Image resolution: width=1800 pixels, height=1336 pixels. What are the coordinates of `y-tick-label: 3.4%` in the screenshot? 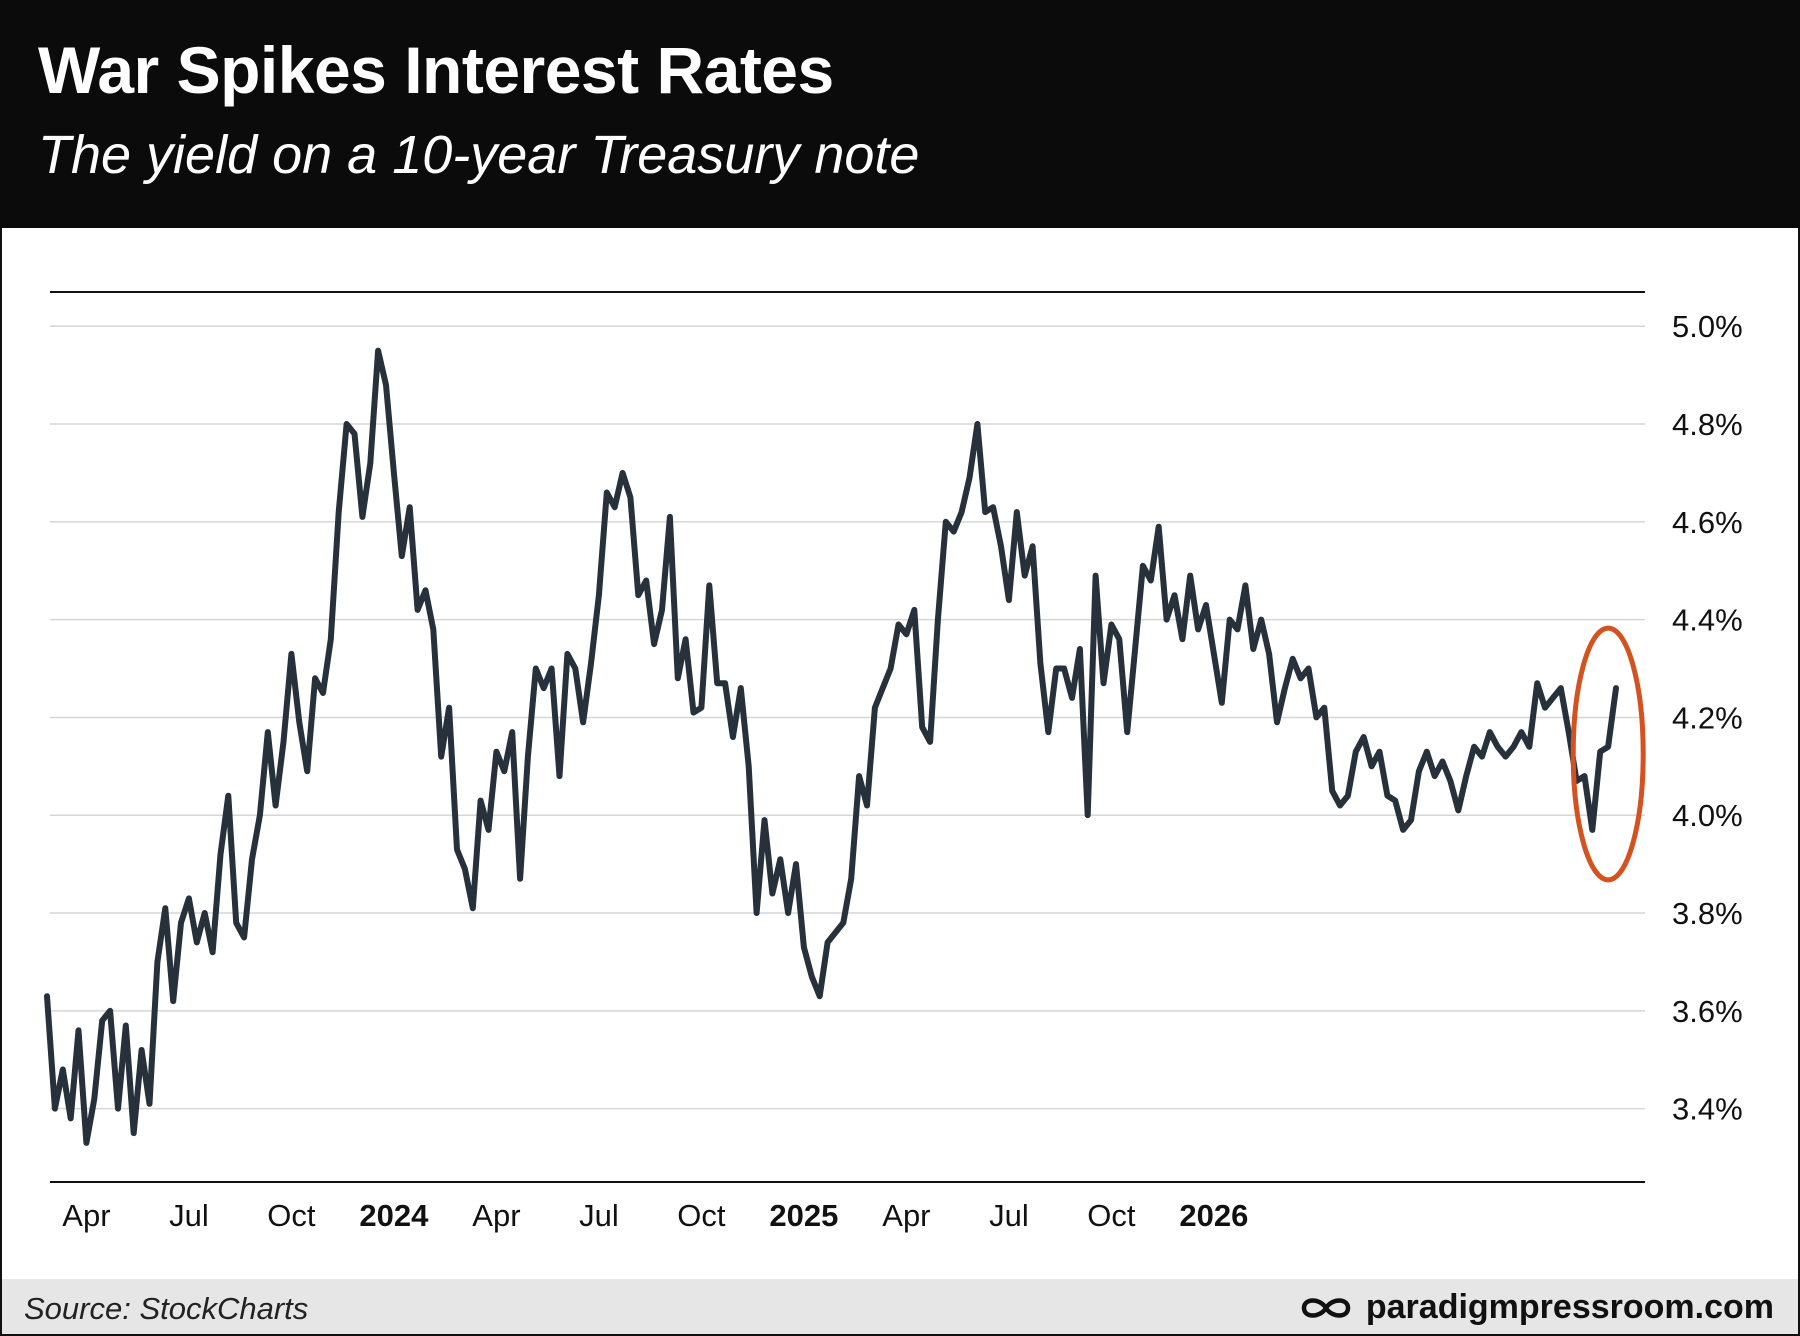 It's located at (1707, 1109).